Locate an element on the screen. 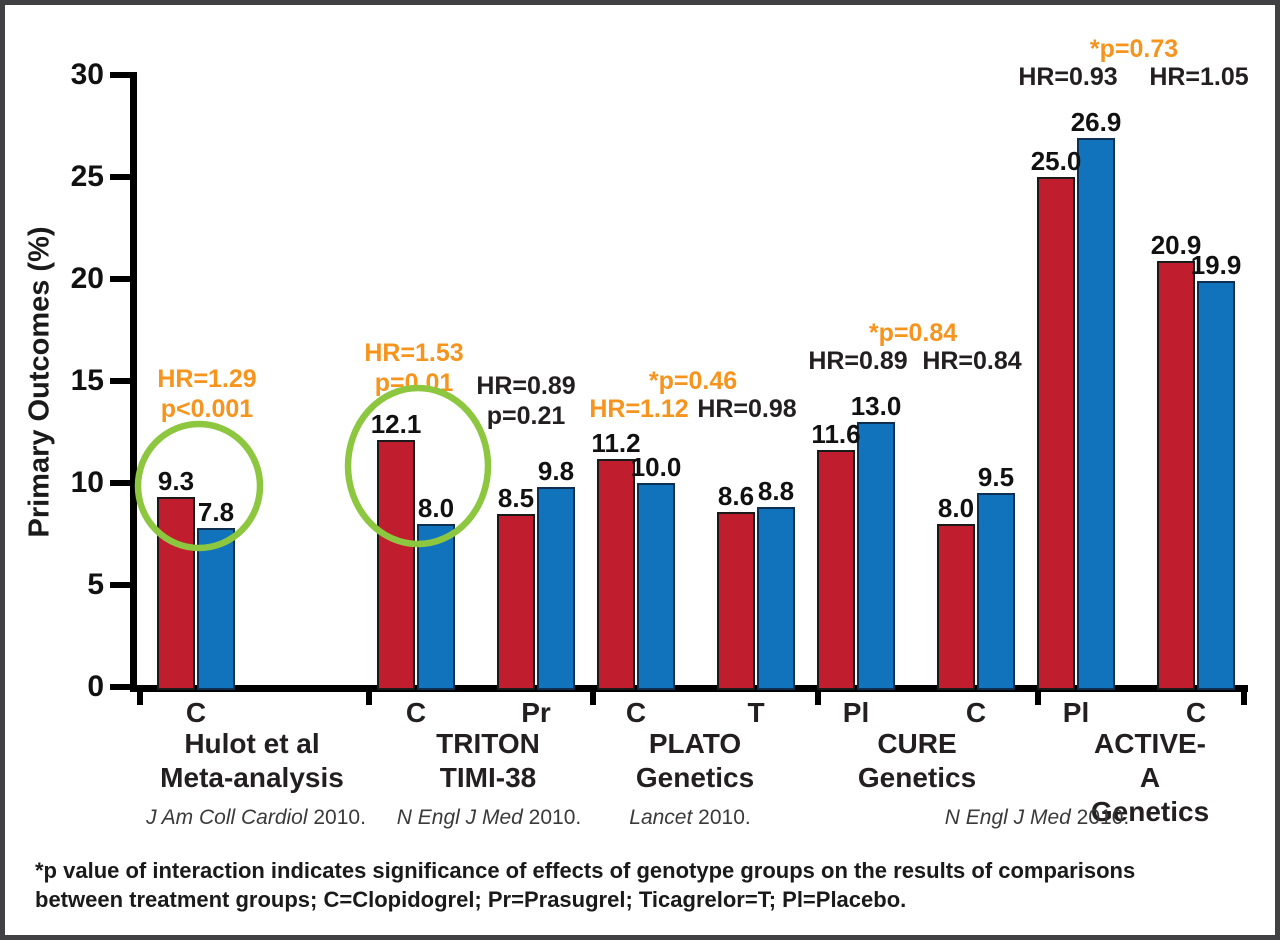  bar-value-red: 20.9 is located at coordinates (1176, 244).